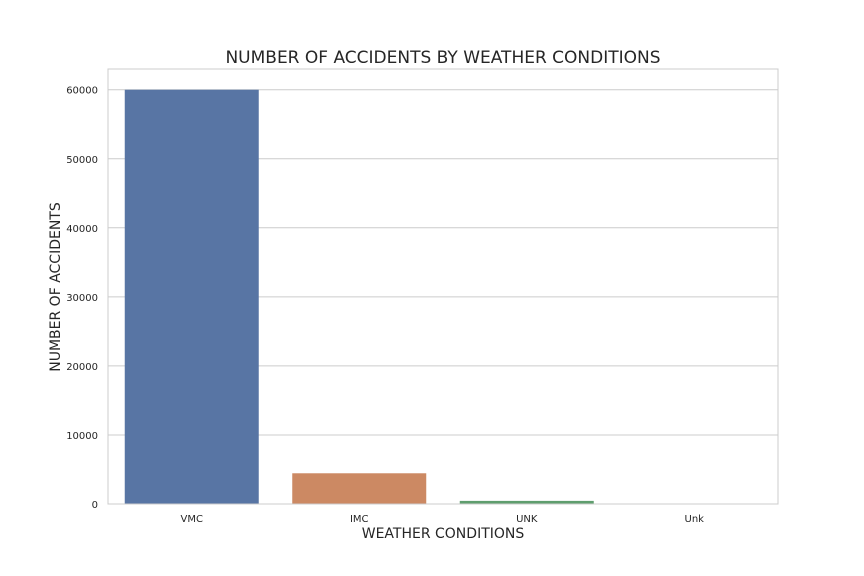  I want to click on x-tick-label: IMC, so click(359, 519).